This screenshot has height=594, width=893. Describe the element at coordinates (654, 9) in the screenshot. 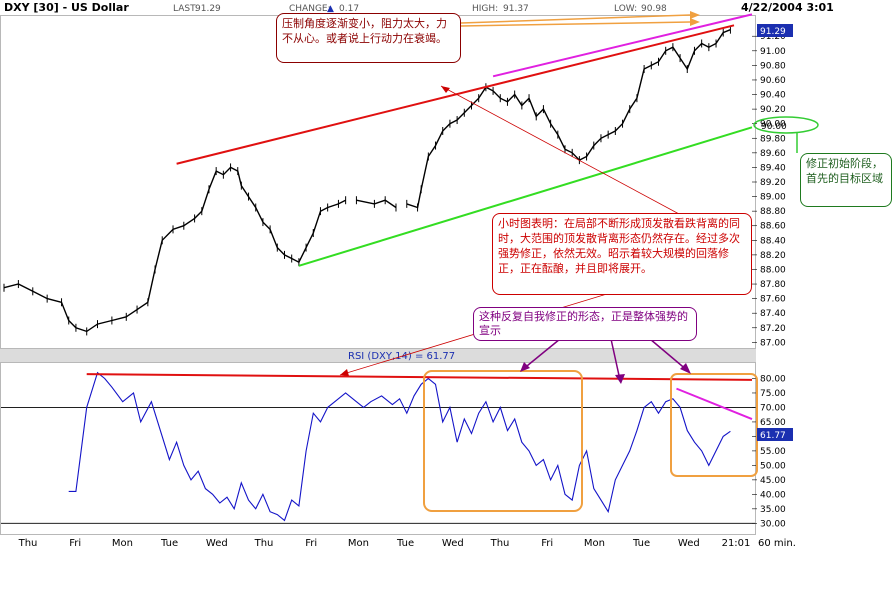

I see `low-value: 90.98` at that location.